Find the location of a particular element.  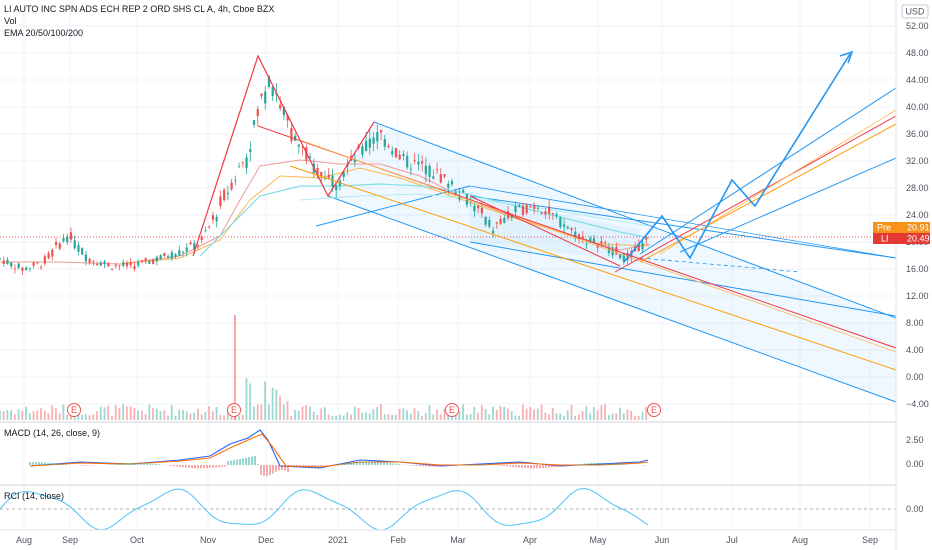

pane-dividers is located at coordinates (448, 453).